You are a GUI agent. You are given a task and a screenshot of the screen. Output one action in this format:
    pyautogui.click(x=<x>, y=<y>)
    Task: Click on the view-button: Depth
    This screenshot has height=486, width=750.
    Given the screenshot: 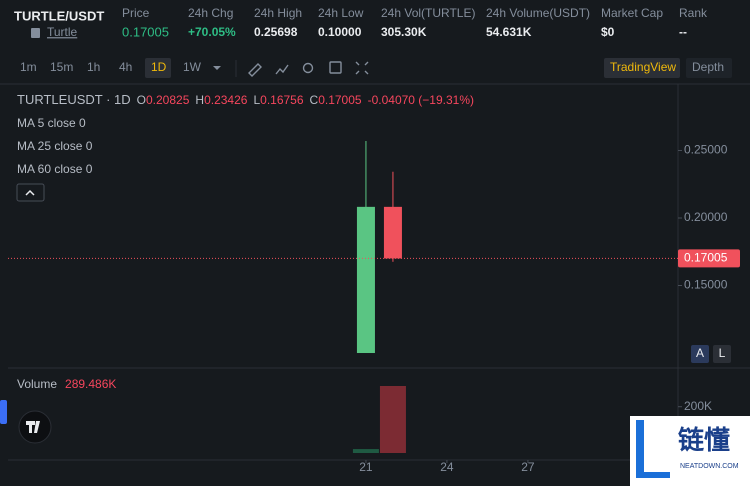 What is the action you would take?
    pyautogui.click(x=708, y=67)
    